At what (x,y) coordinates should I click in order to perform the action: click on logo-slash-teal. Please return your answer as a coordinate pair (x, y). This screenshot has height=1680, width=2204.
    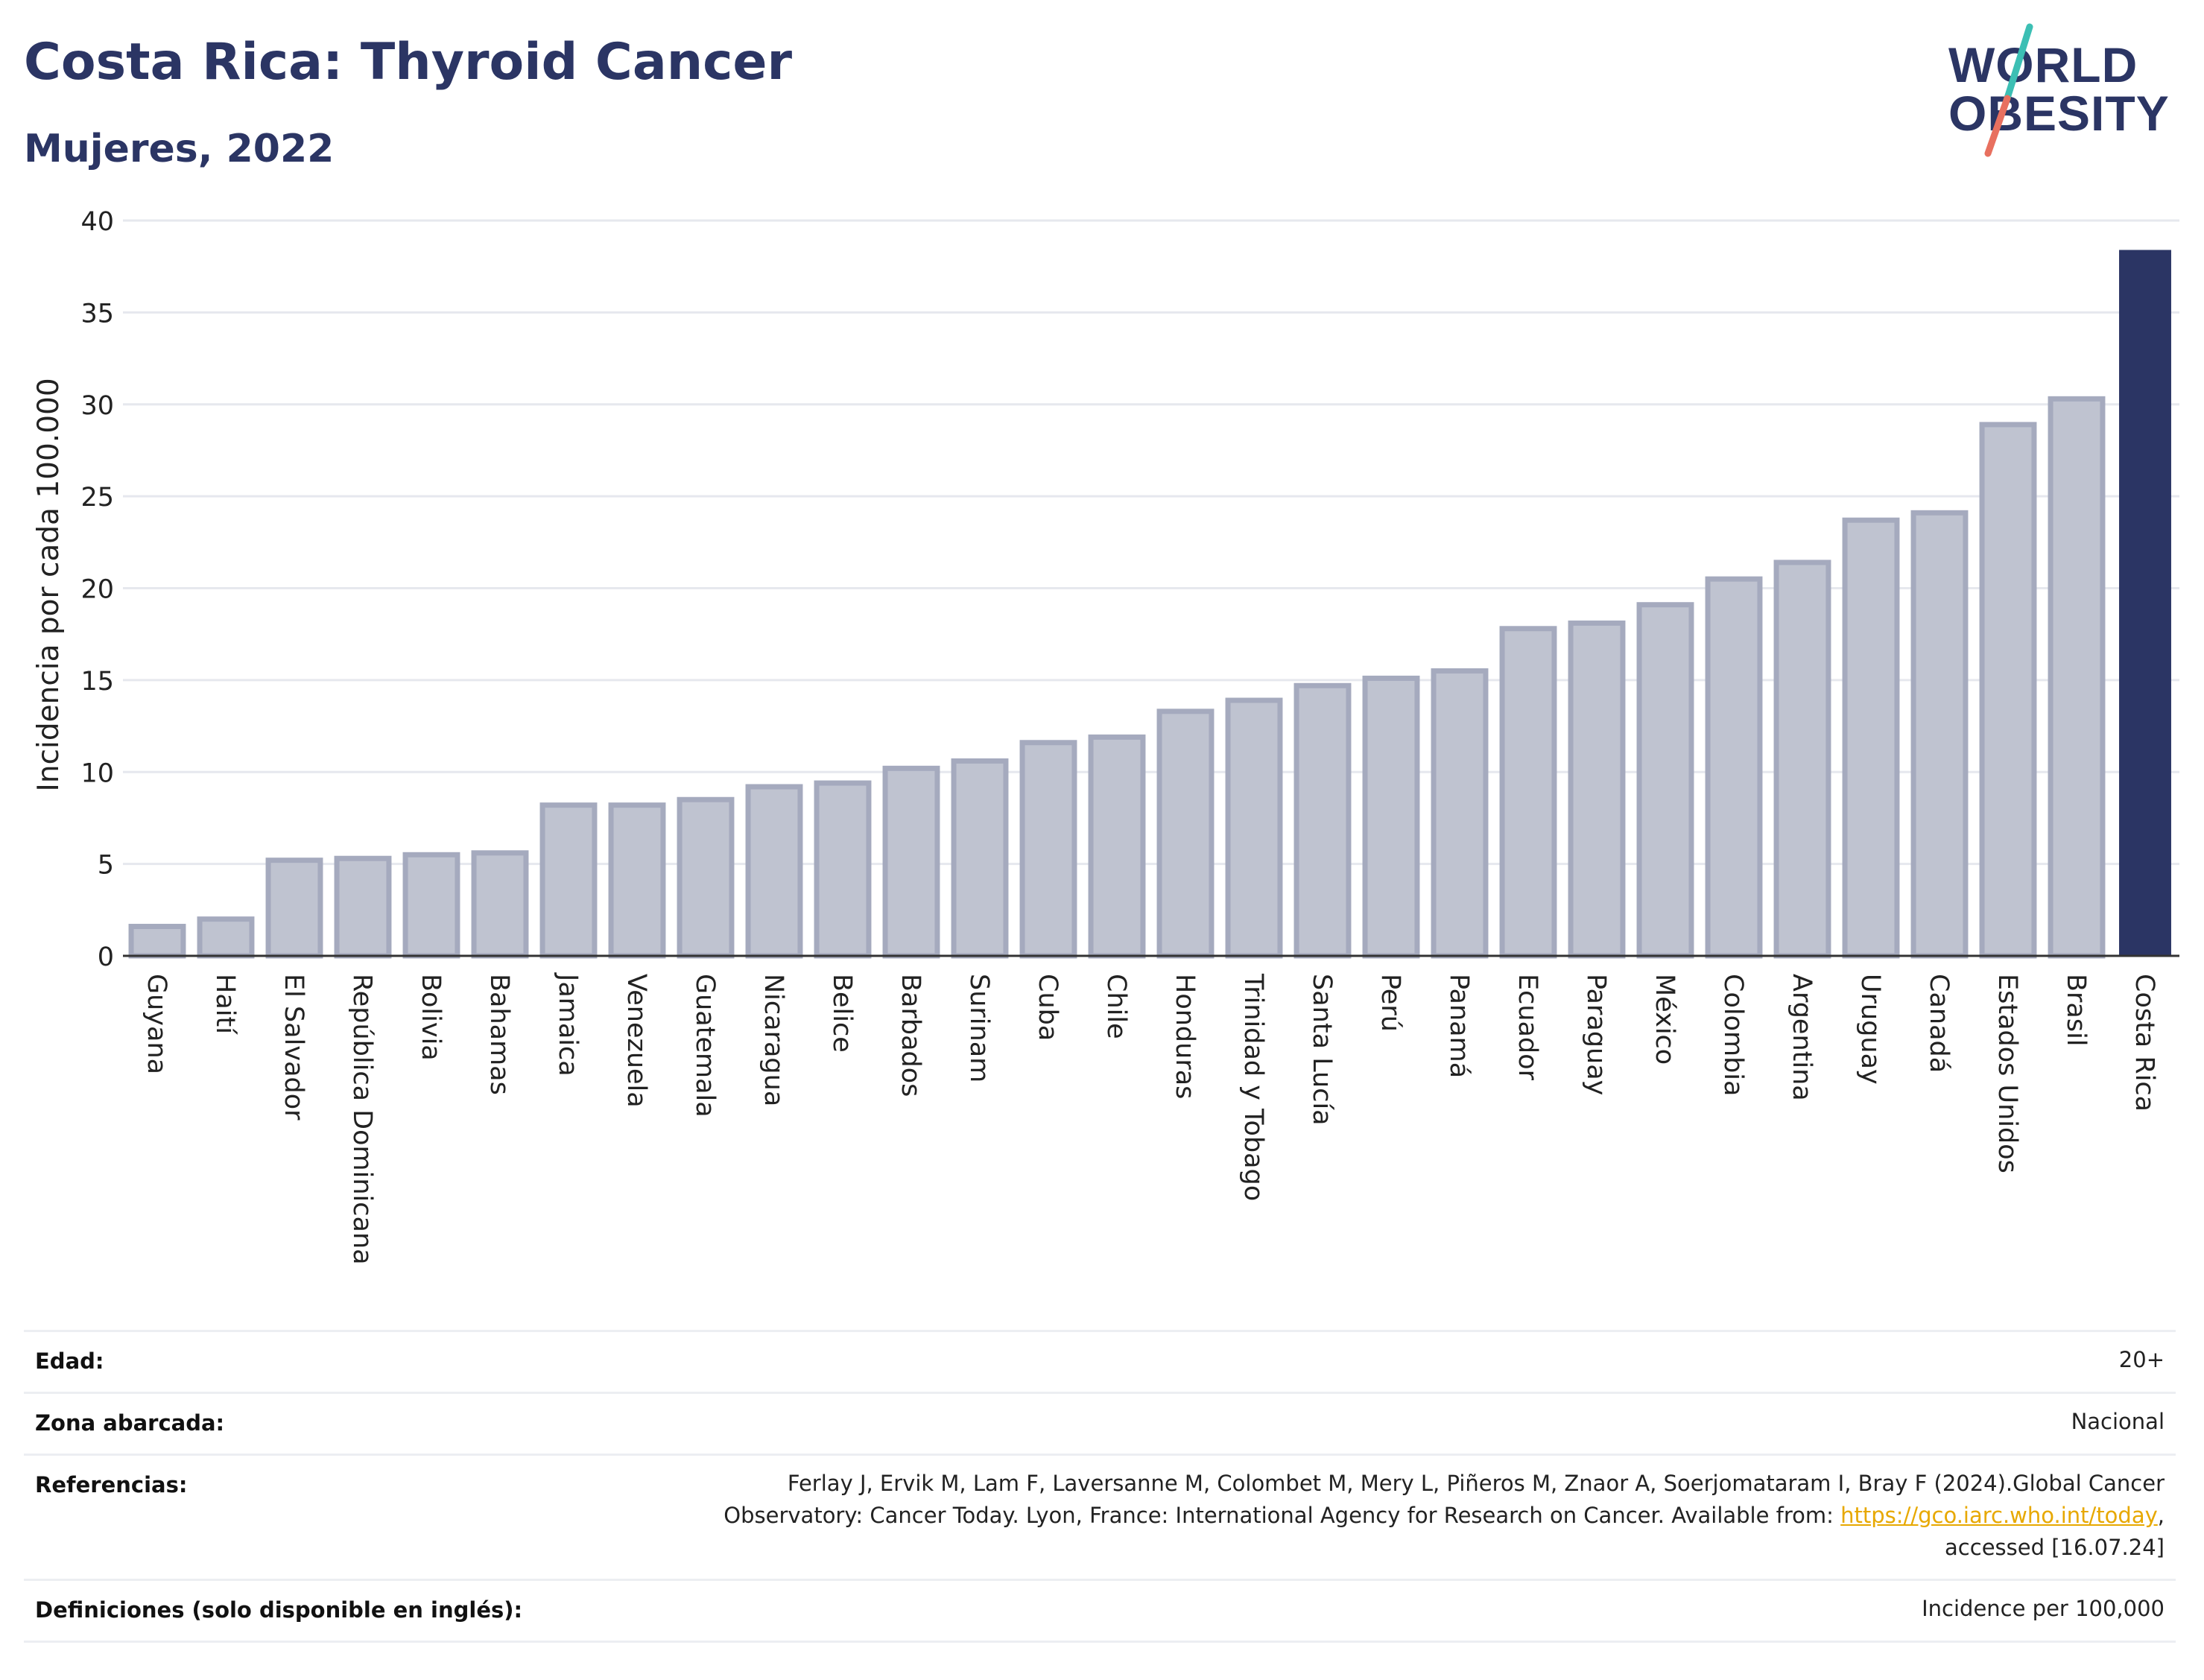
    Looking at the image, I should click on (2017, 65).